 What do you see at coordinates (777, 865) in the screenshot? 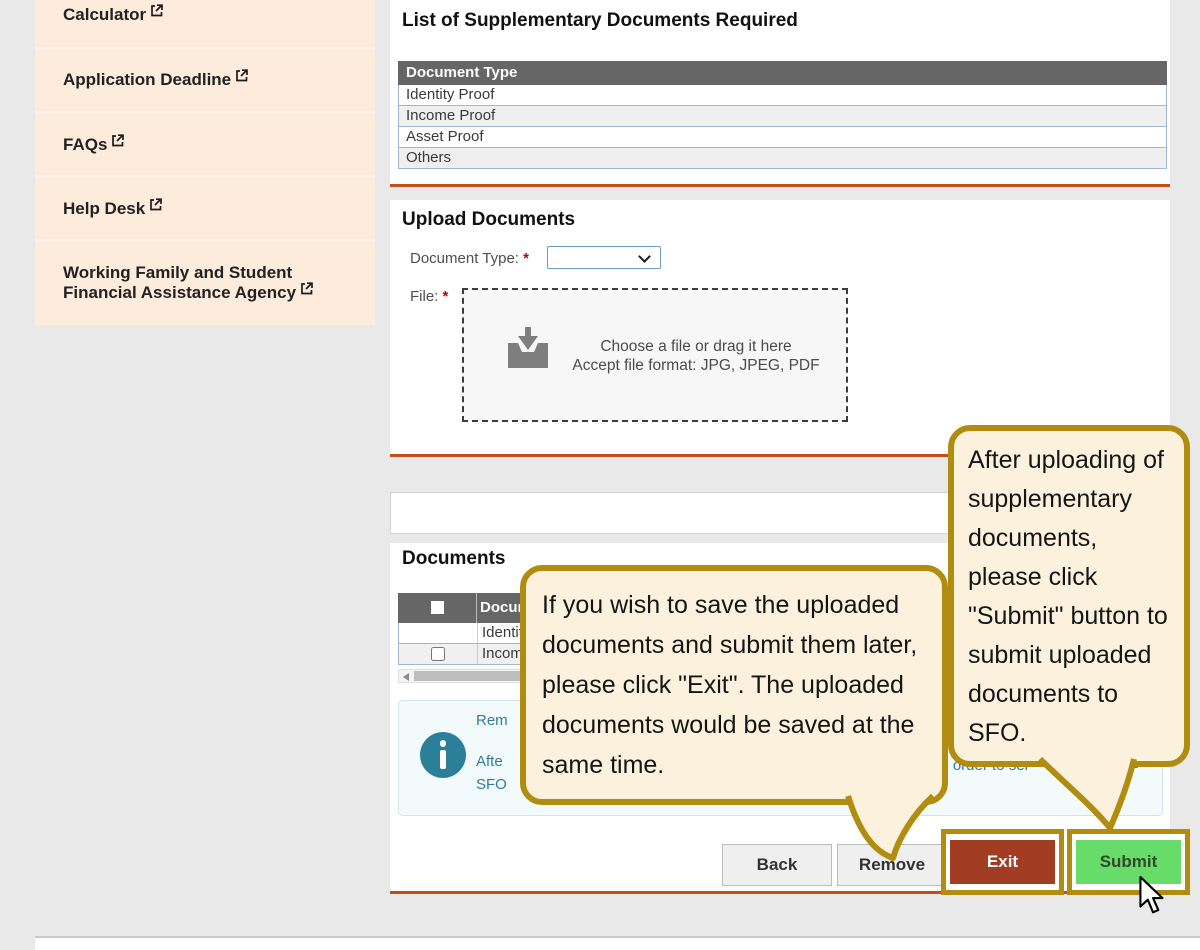
I see `back-button: Back` at bounding box center [777, 865].